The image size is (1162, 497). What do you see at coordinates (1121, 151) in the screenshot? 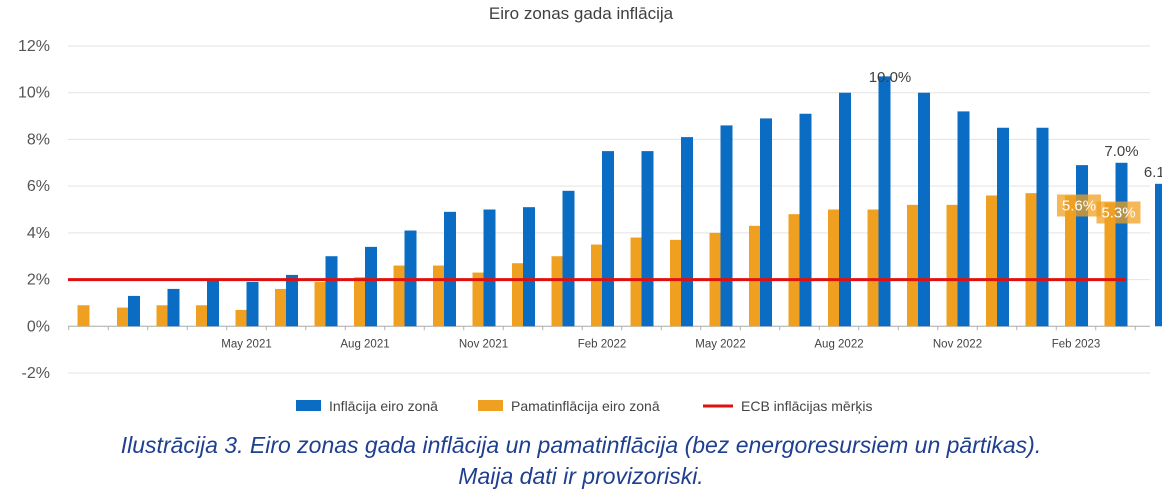
I see `data-label: 7.0%` at bounding box center [1121, 151].